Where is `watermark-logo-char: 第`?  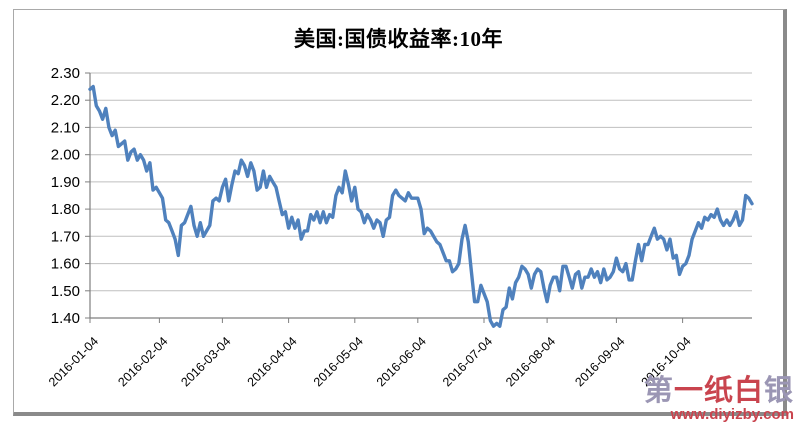
watermark-logo-char: 第 is located at coordinates (658, 391).